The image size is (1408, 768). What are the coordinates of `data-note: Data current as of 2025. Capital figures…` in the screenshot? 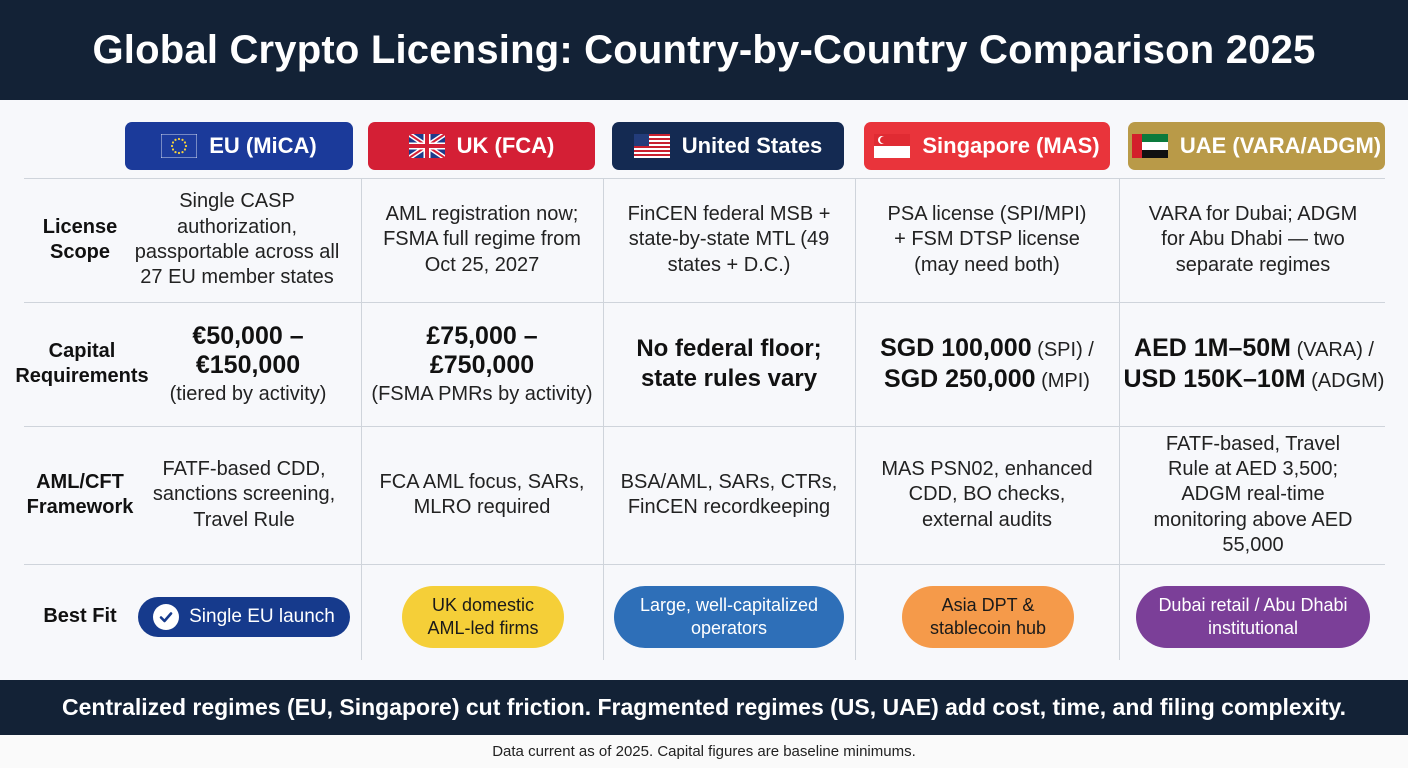 It's located at (704, 751).